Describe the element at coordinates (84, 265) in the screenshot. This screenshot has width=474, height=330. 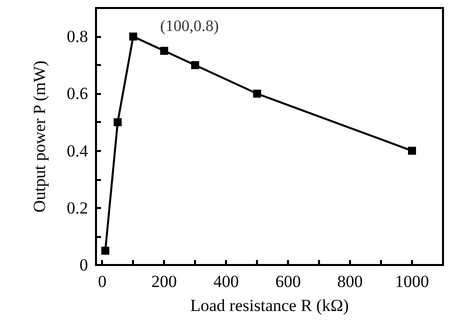
I see `text: 0` at that location.